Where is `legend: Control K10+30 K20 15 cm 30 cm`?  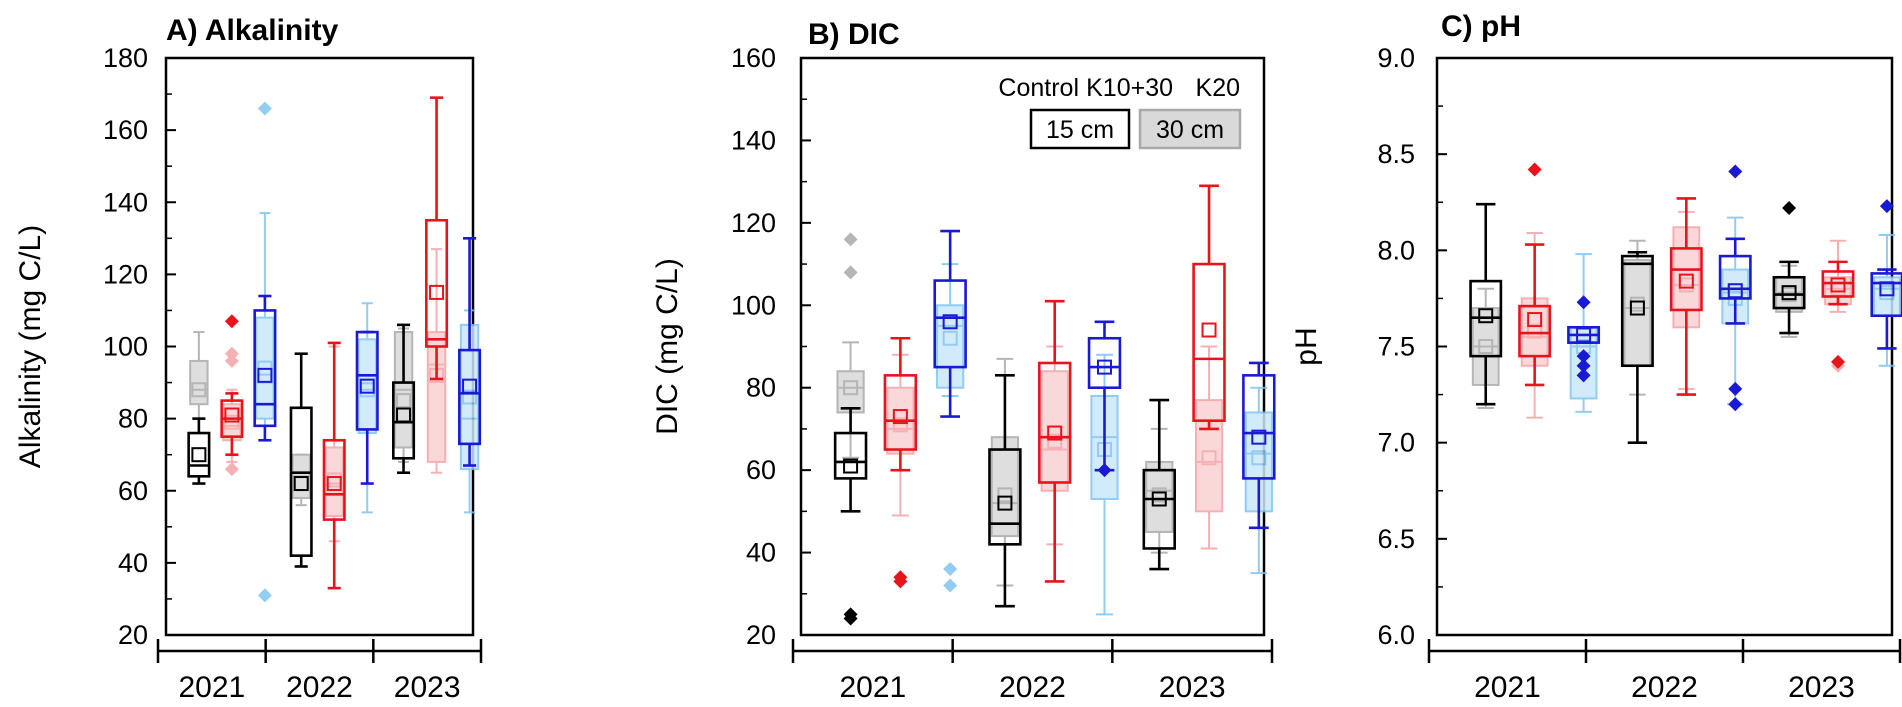
legend: Control K10+30 K20 15 cm 30 cm is located at coordinates (1120, 112).